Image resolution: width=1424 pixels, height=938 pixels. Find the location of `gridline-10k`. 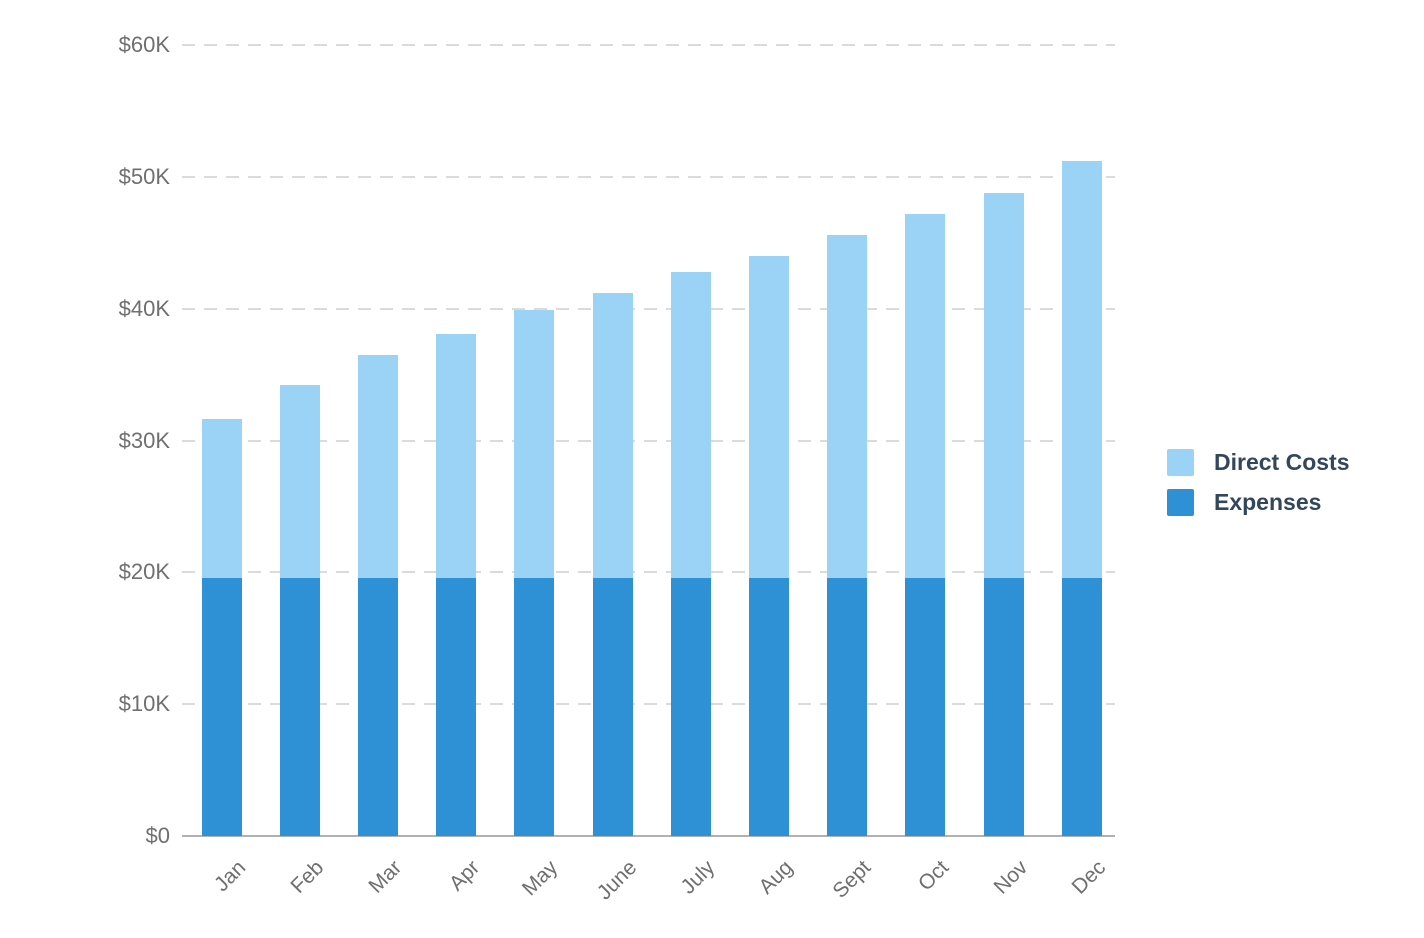

gridline-10k is located at coordinates (648, 704).